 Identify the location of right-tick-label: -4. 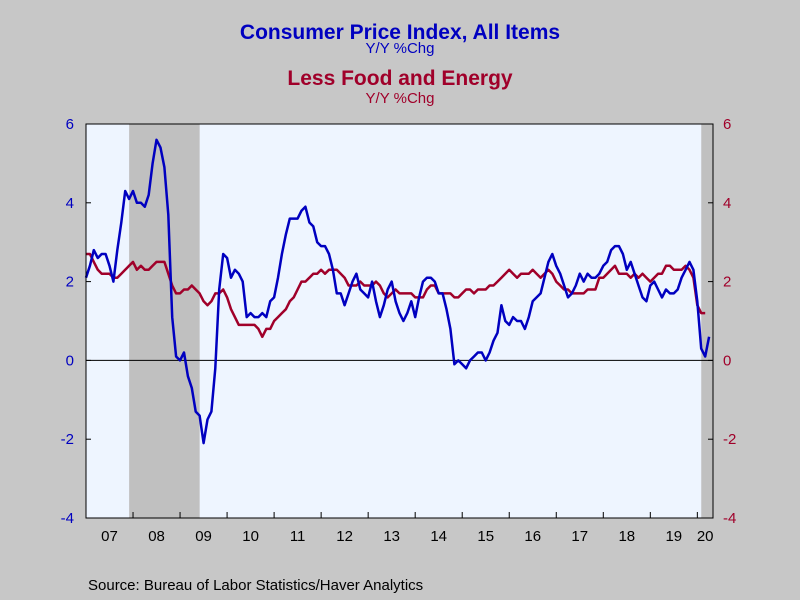
(729, 518).